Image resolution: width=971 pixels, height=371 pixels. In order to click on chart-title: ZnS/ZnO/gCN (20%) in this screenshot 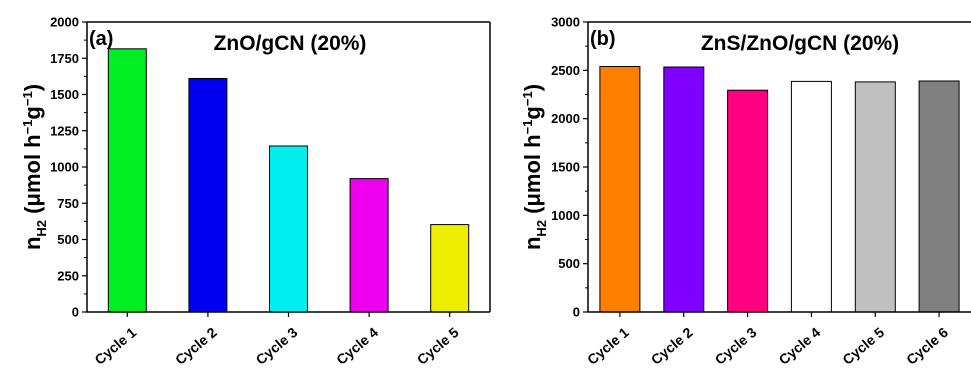, I will do `click(800, 43)`.